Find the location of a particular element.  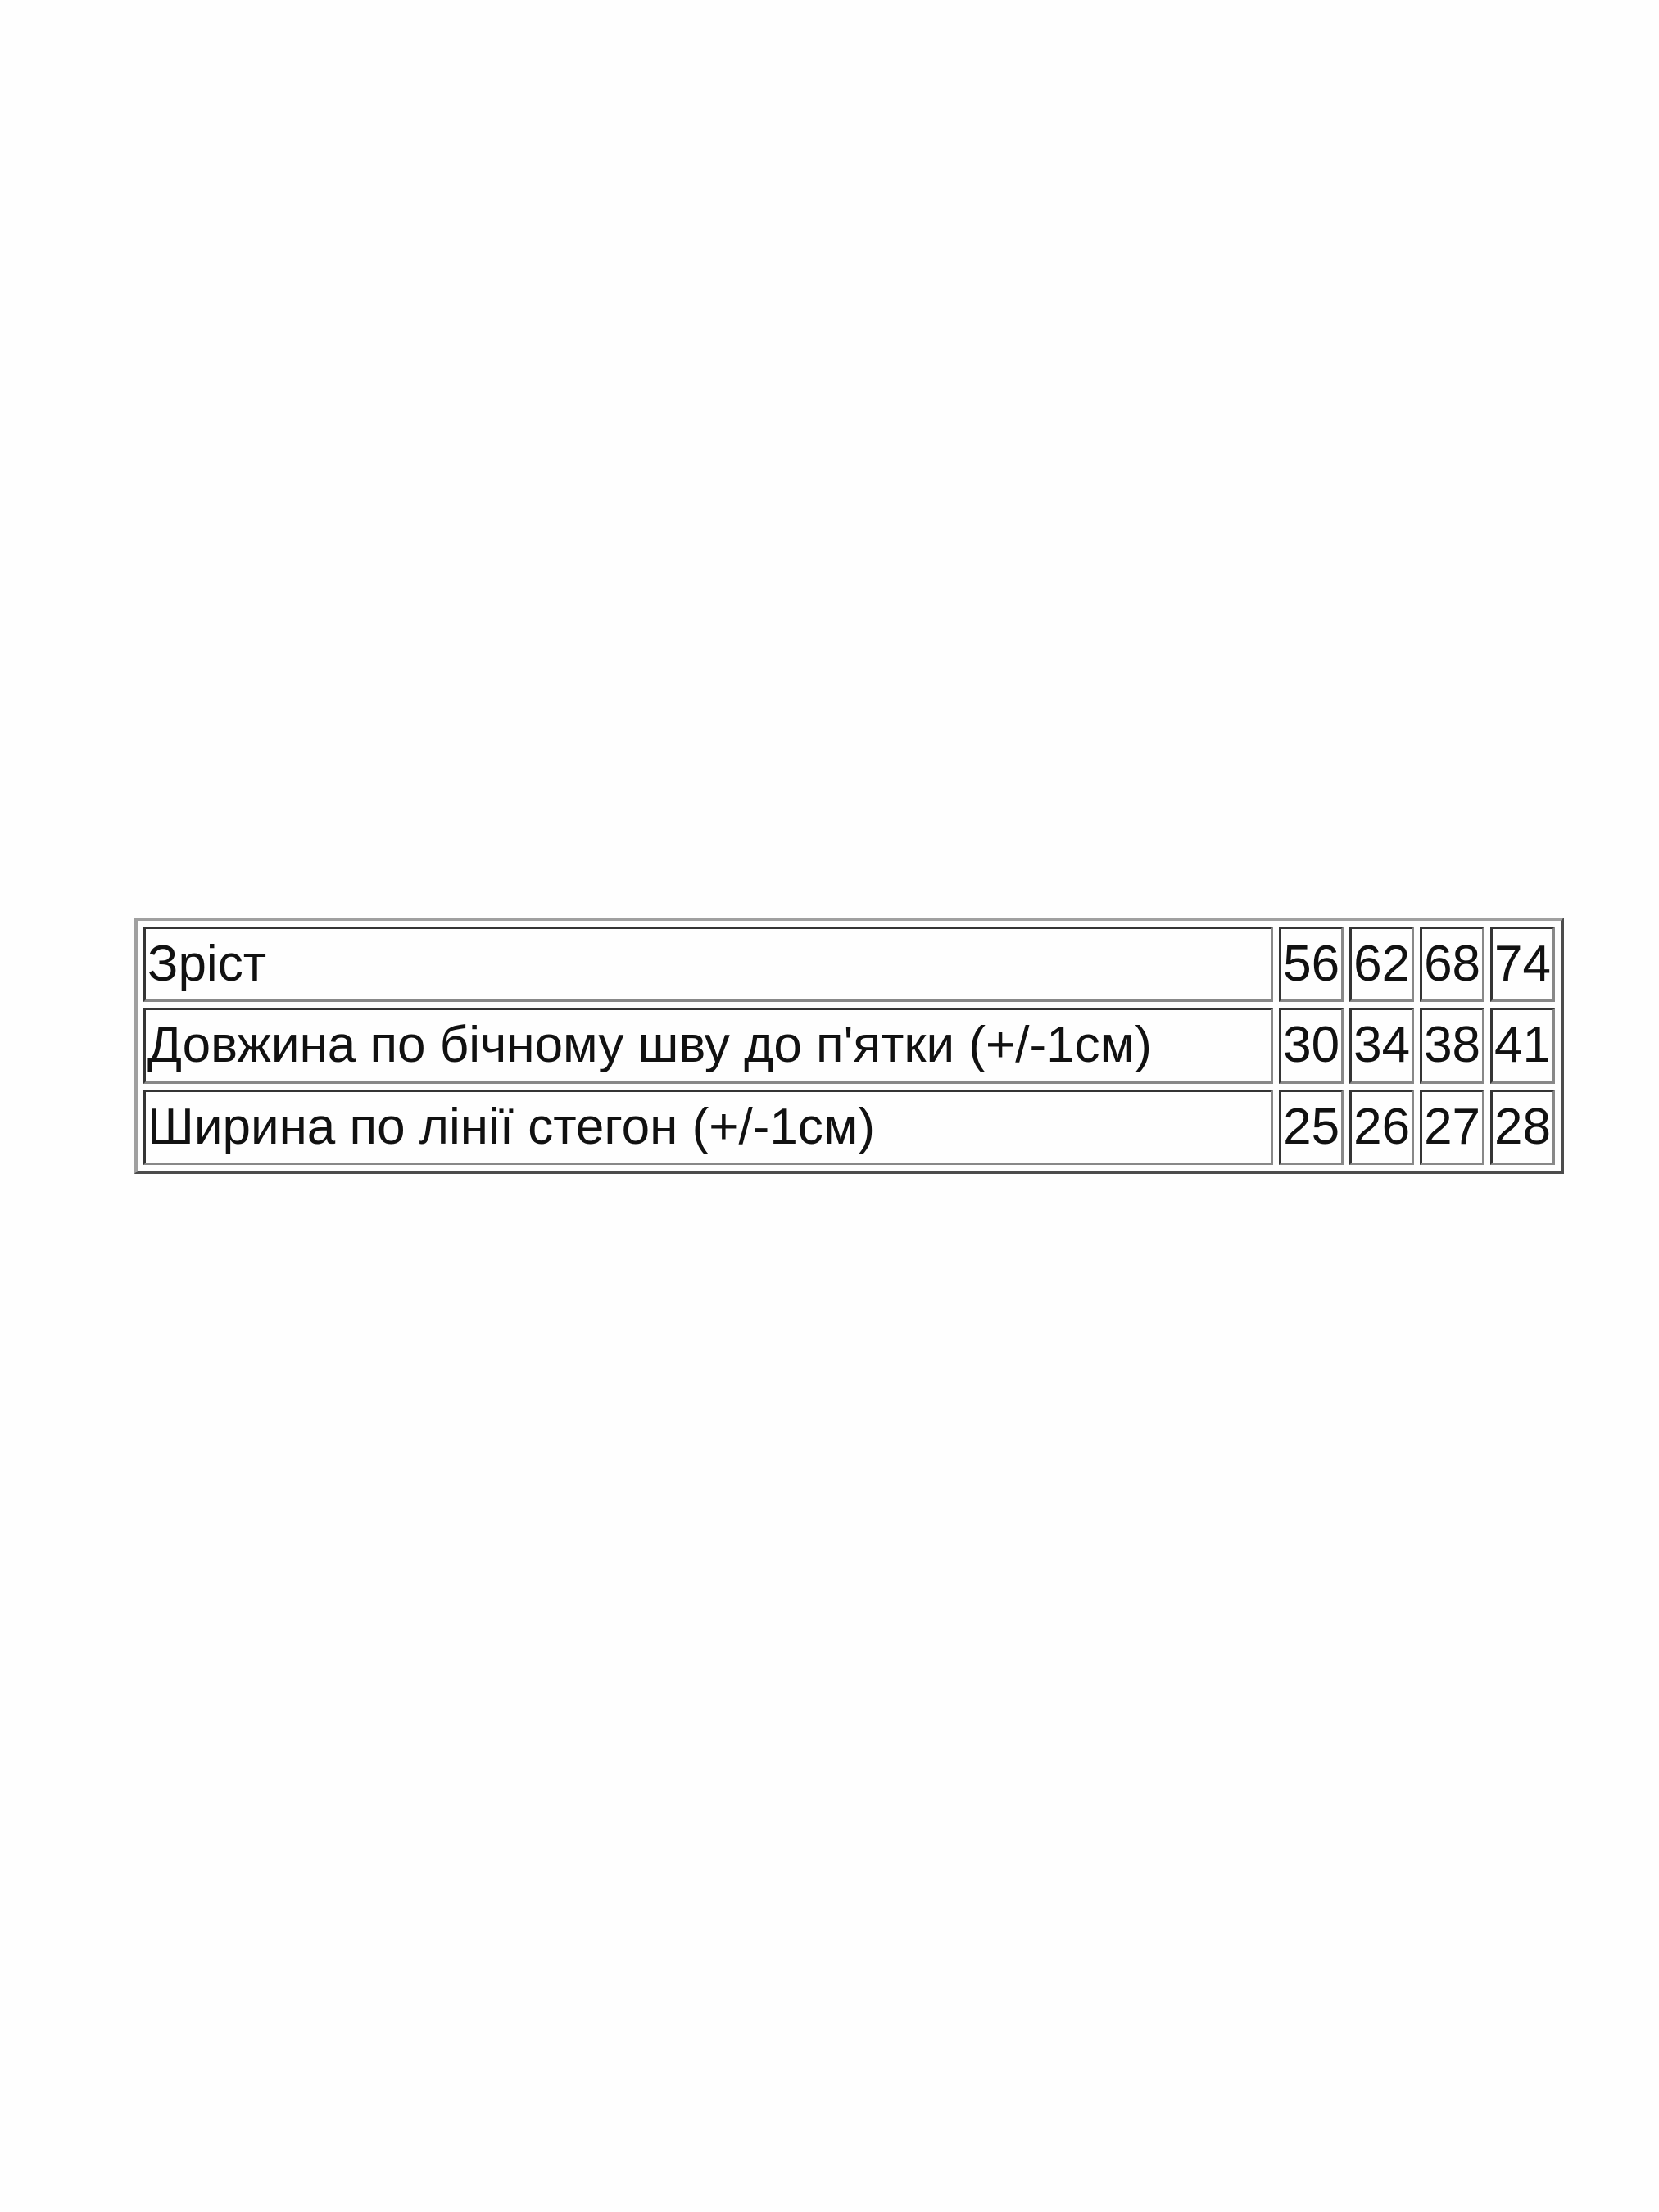

size-value: 26 is located at coordinates (1382, 1127).